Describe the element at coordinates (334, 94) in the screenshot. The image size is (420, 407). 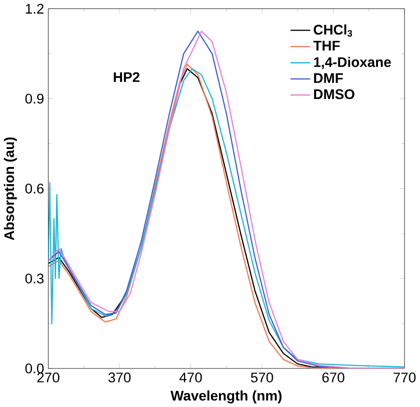
I see `legend-label: DMSO` at that location.